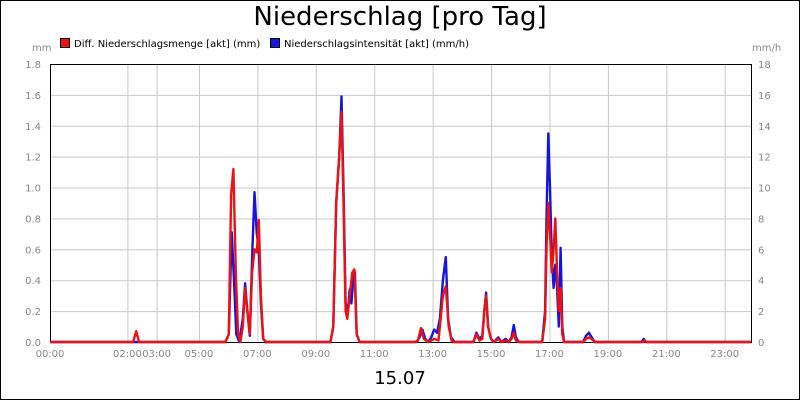 The width and height of the screenshot is (800, 400). I want to click on y-axis-right-unit: mm/h, so click(767, 48).